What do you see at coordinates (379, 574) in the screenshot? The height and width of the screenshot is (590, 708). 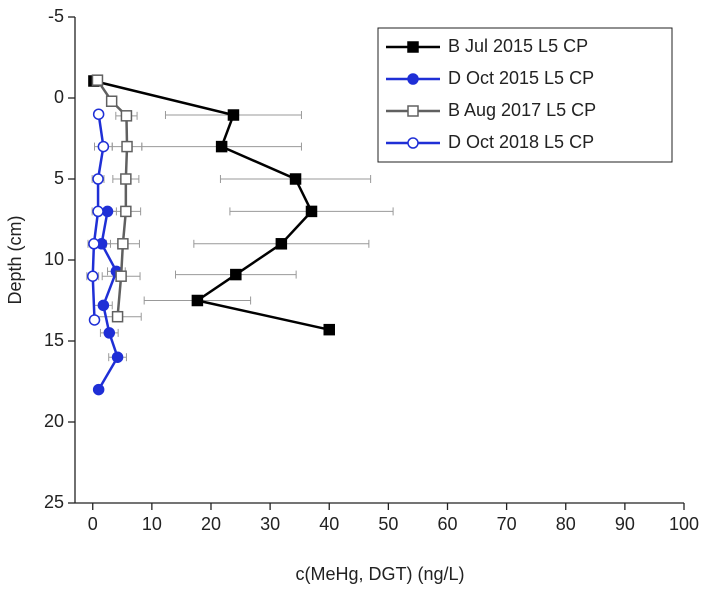 I see `x-axis-label: c(MeHg, DGT) (ng/L)` at bounding box center [379, 574].